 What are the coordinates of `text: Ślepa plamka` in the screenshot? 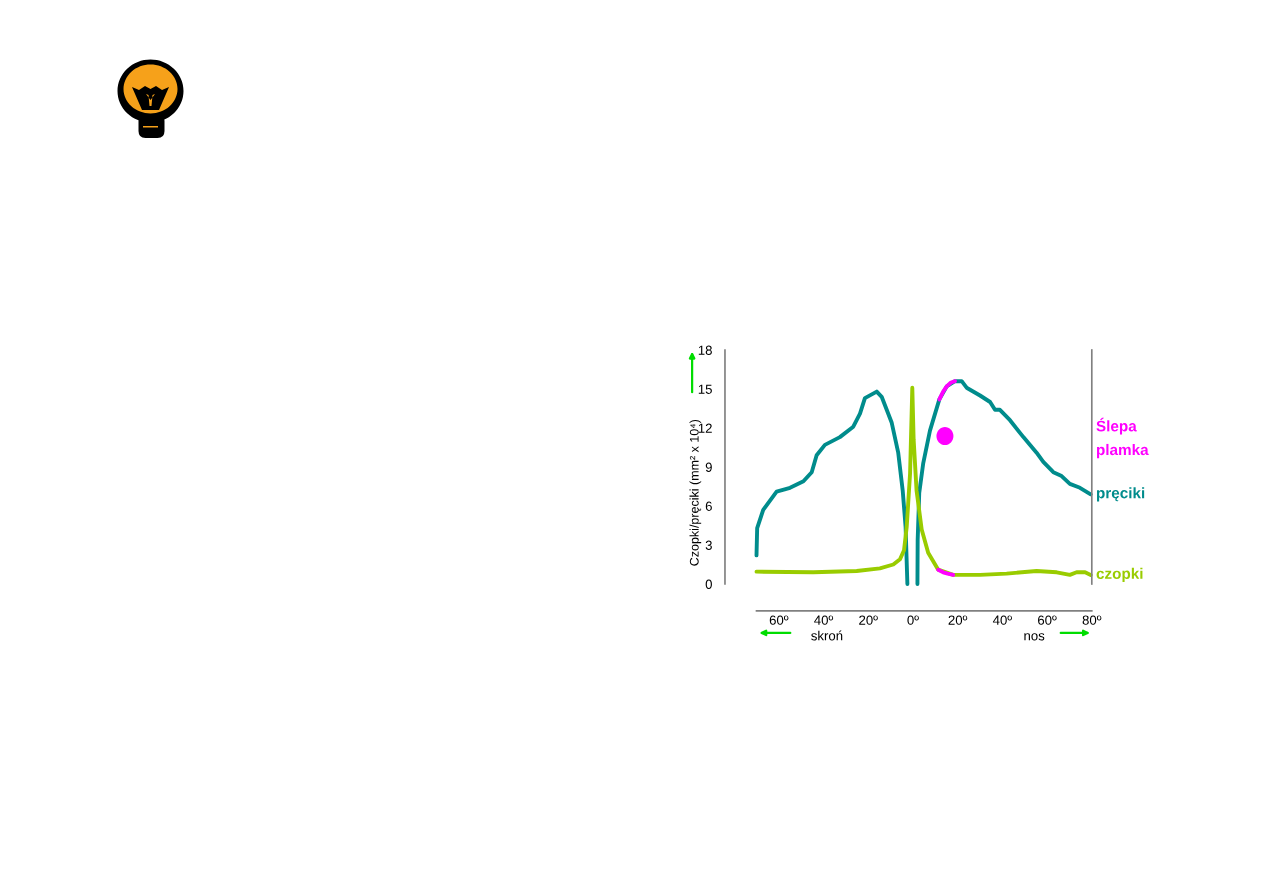 It's located at (1122, 438).